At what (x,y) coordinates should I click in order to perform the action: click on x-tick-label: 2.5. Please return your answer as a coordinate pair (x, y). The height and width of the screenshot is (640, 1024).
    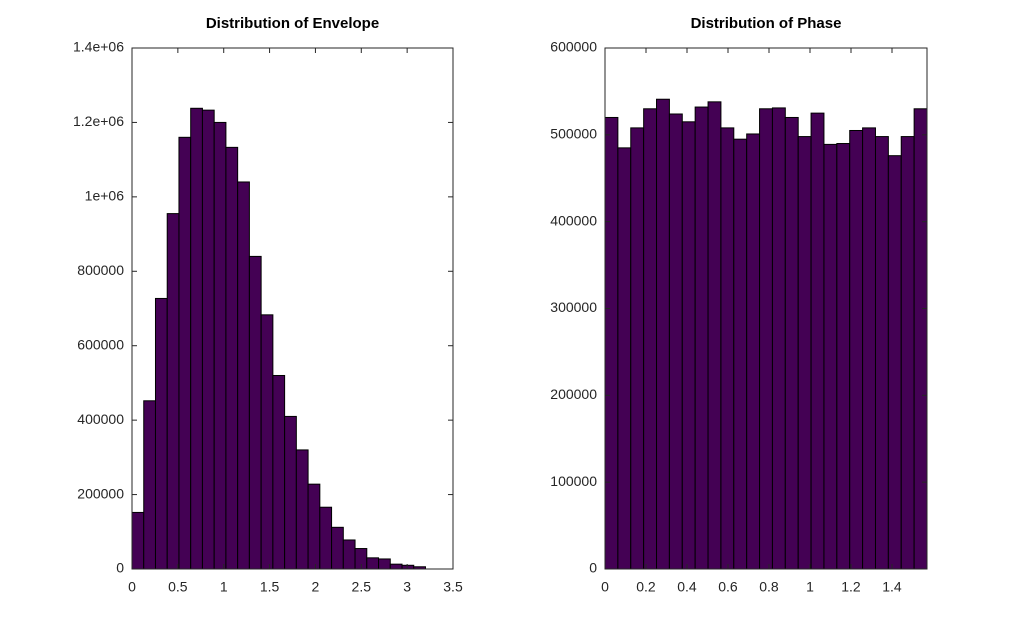
    Looking at the image, I should click on (362, 587).